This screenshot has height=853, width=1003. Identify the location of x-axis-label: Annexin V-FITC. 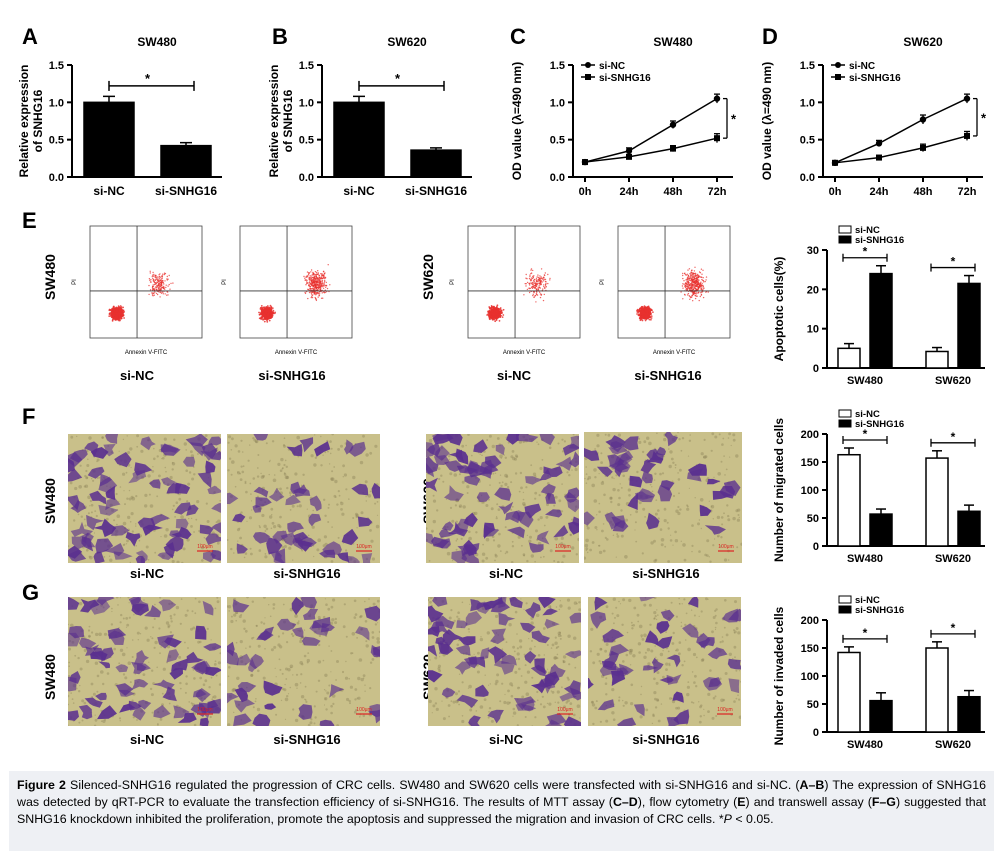
(674, 353).